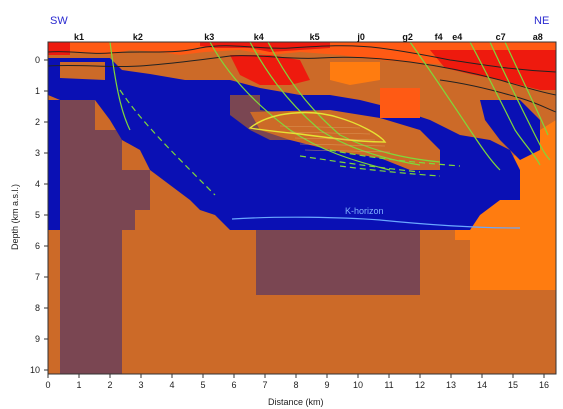 This screenshot has width=563, height=409. What do you see at coordinates (59, 48) in the screenshot?
I see `model-layer-left-surface-red` at bounding box center [59, 48].